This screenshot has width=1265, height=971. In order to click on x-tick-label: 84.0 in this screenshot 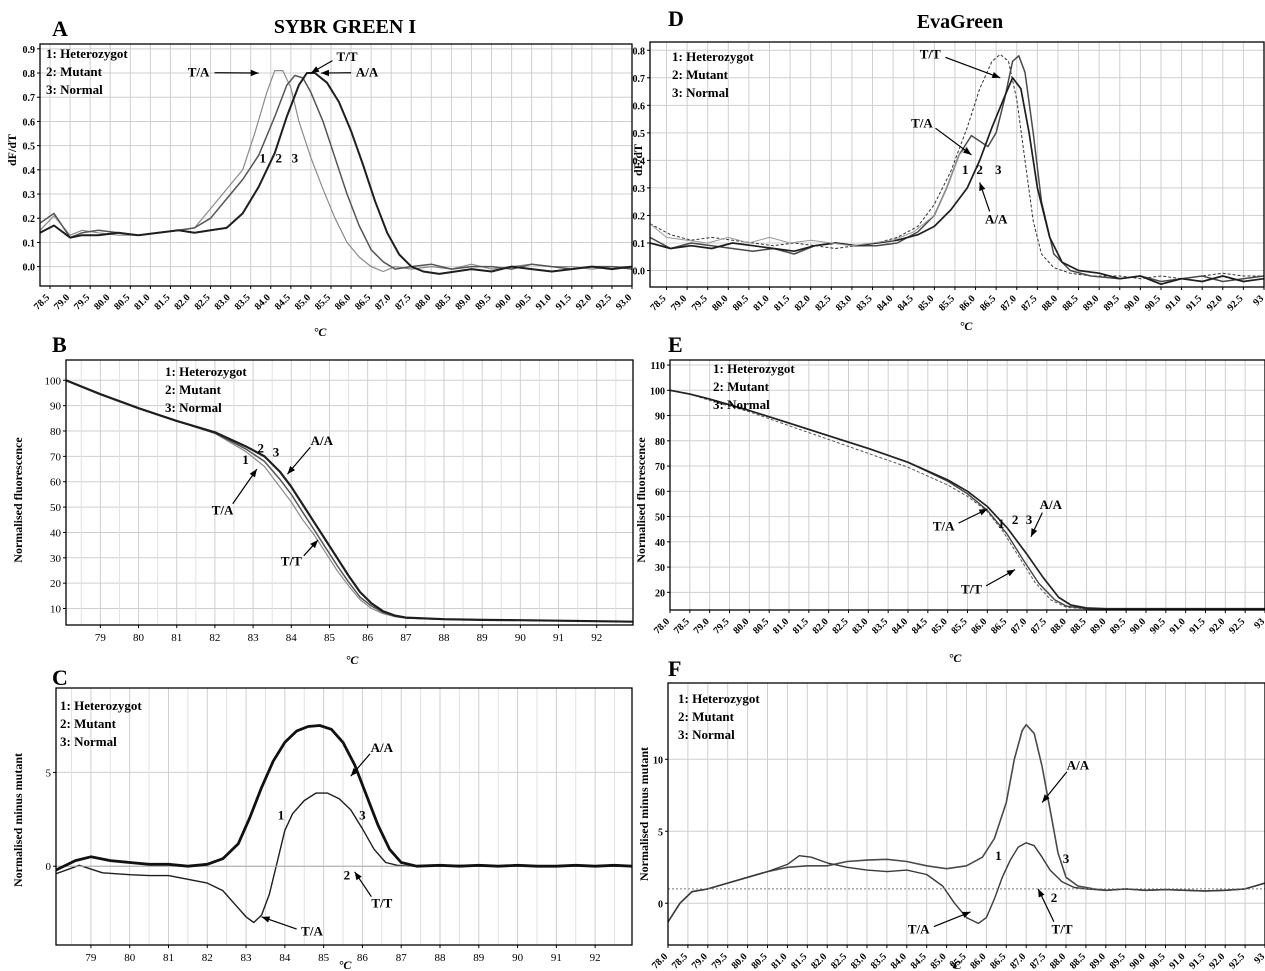, I will do `click(885, 303)`.